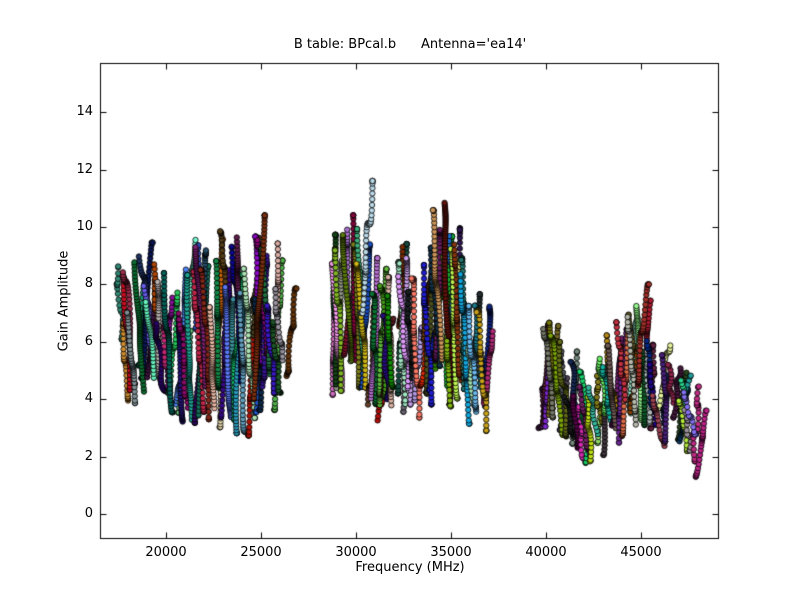  Describe the element at coordinates (88, 399) in the screenshot. I see `y-tick-label: 4` at that location.